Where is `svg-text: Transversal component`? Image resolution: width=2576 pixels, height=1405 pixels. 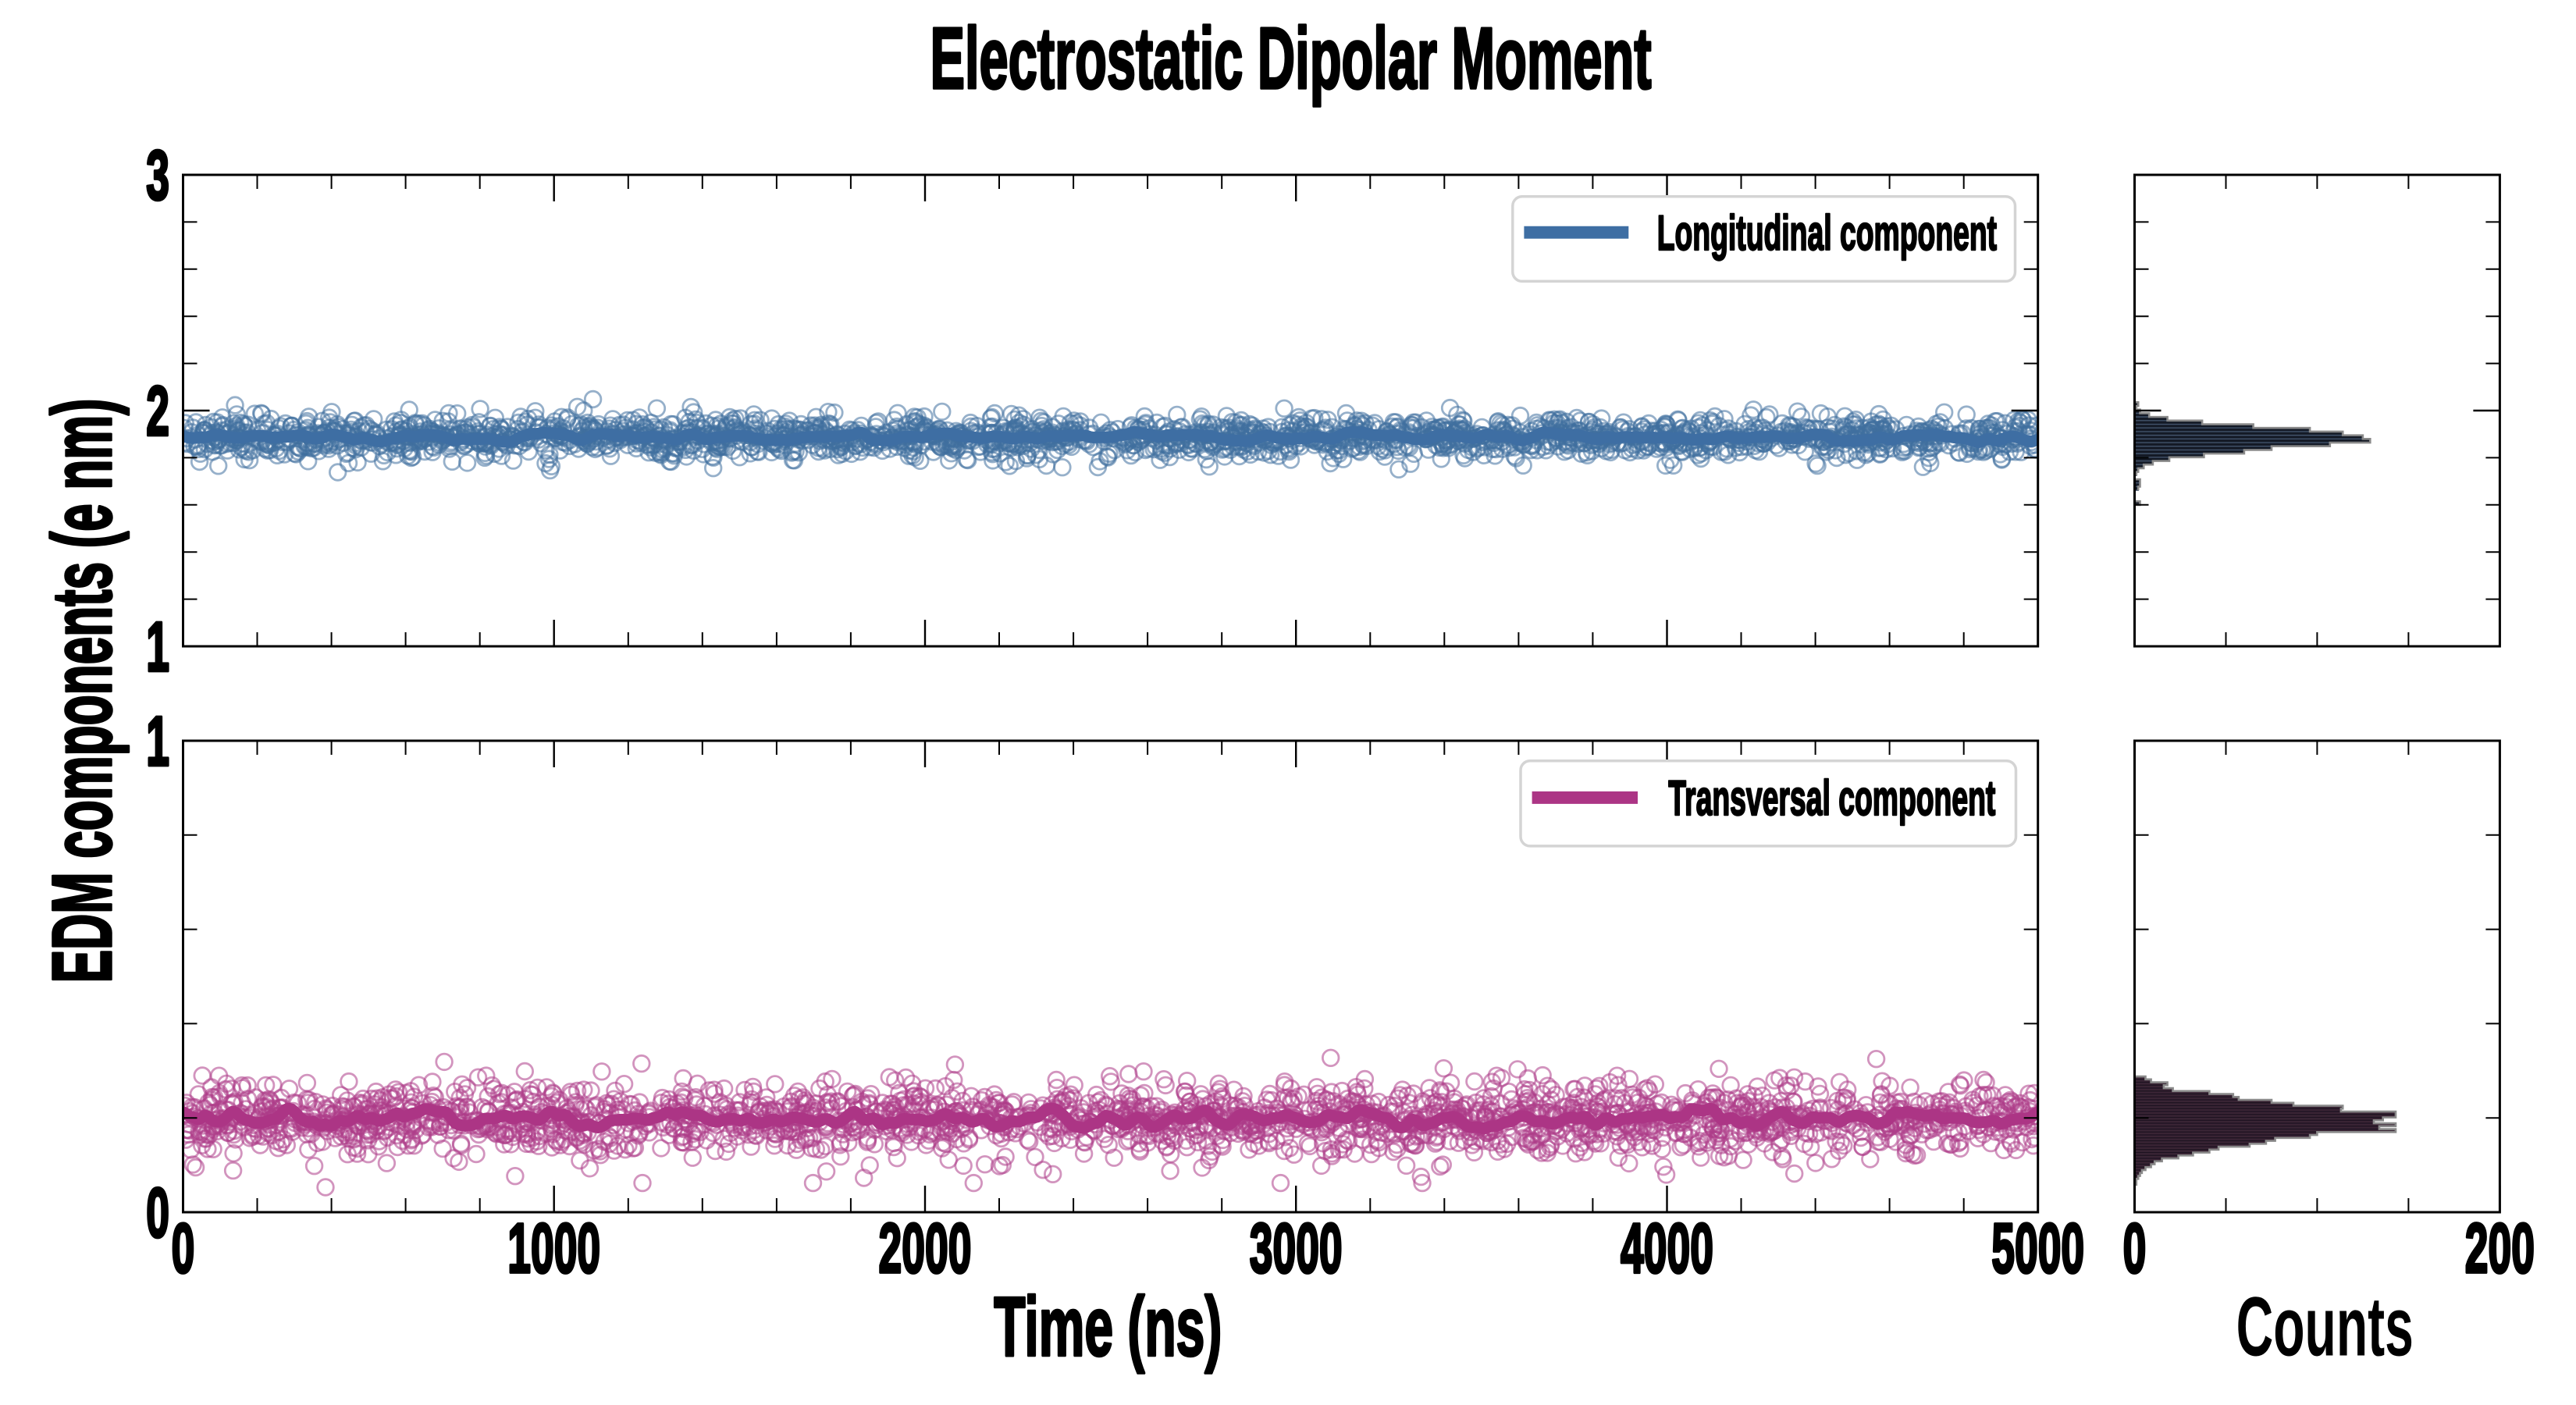
svg-text: Transversal component is located at coordinates (1831, 798).